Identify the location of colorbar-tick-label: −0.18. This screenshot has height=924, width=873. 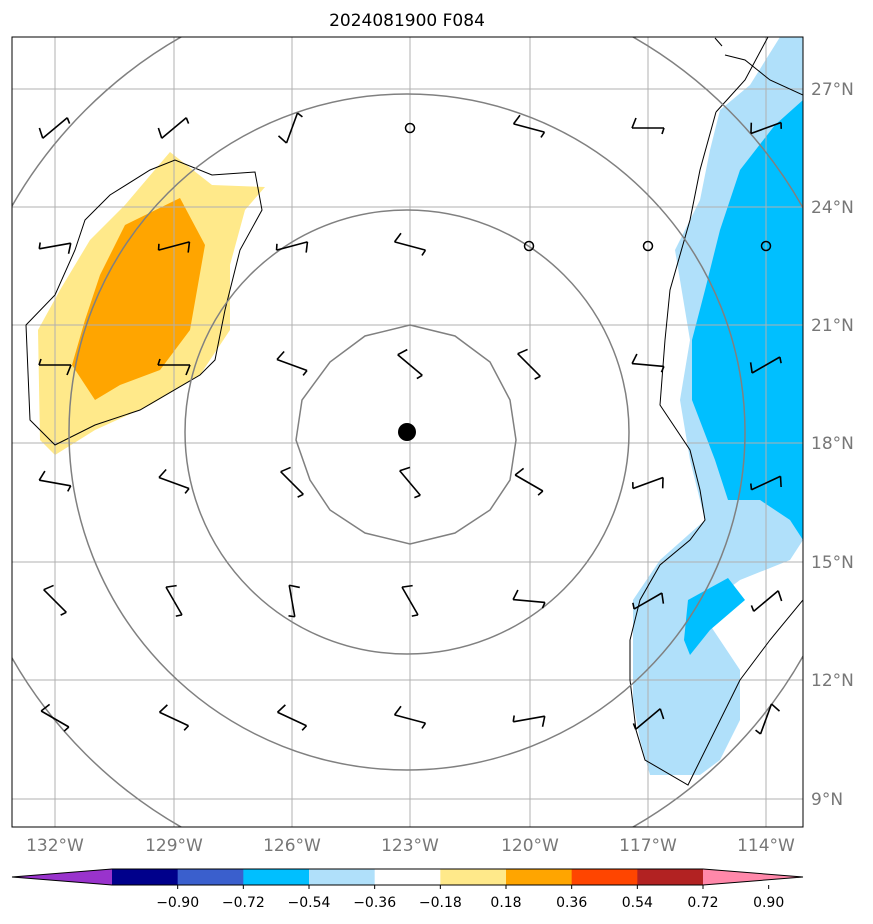
(440, 903).